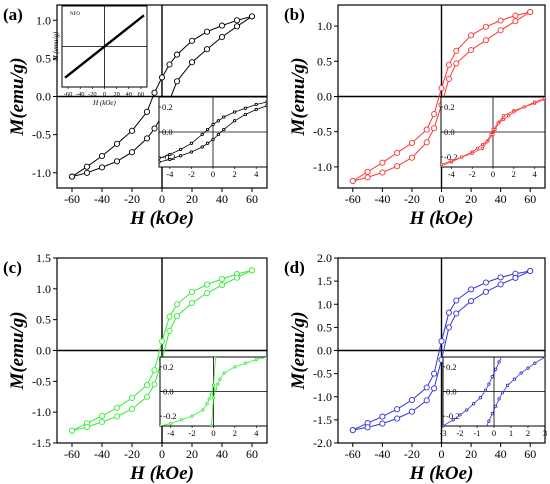  Describe the element at coordinates (545, 433) in the screenshot. I see `inset-x-tick-label: 3` at that location.